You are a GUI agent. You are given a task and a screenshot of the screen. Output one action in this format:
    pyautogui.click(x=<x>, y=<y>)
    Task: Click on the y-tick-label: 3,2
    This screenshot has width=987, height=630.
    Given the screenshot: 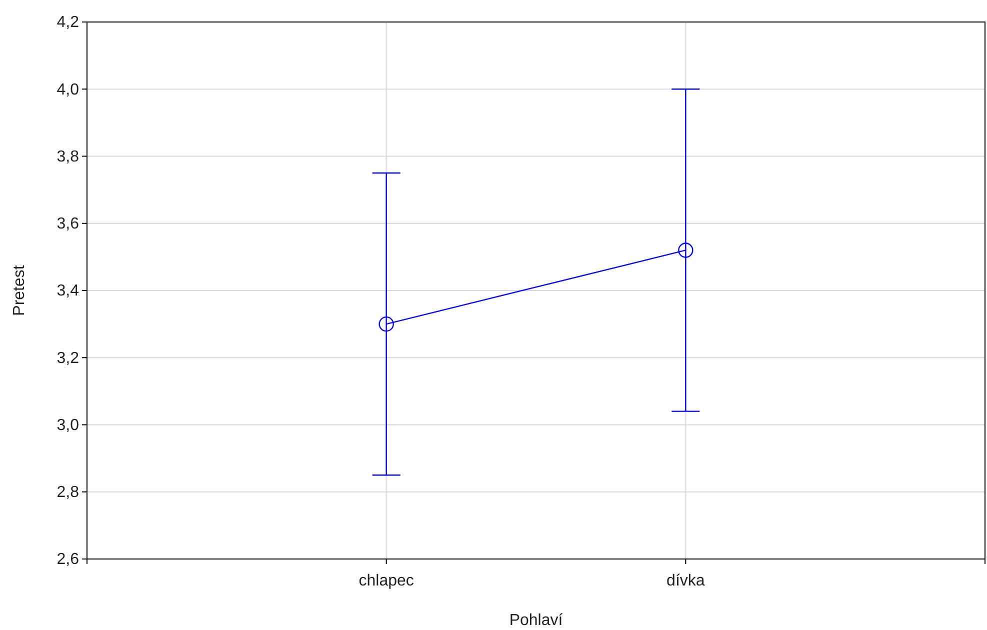 What is the action you would take?
    pyautogui.click(x=68, y=358)
    